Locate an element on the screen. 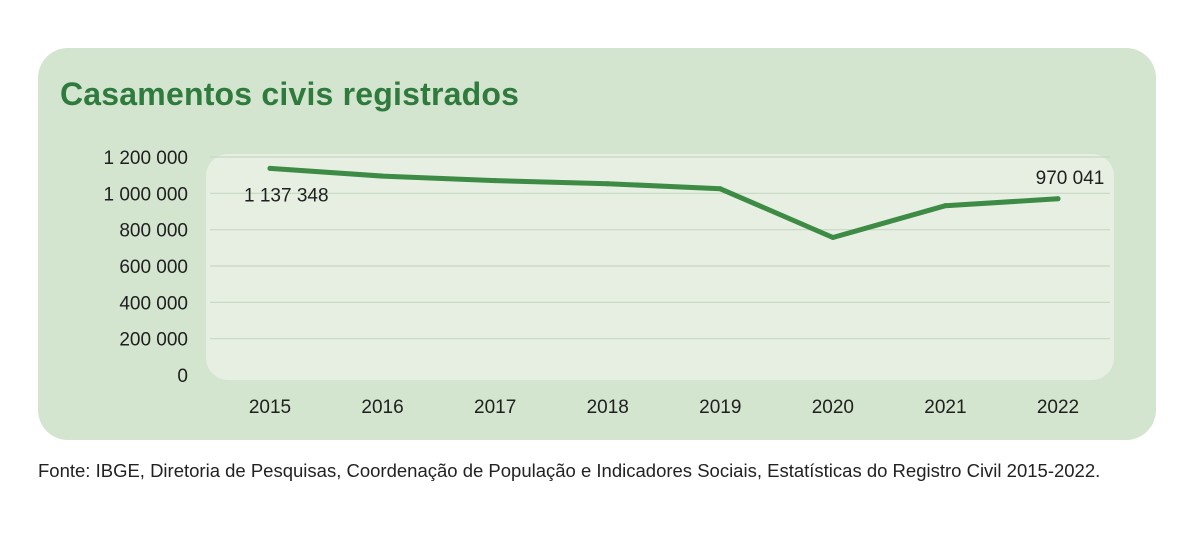  x-axis-ticks: 2015 2016 2017 2018 2019 2020 2021 2022 is located at coordinates (664, 407).